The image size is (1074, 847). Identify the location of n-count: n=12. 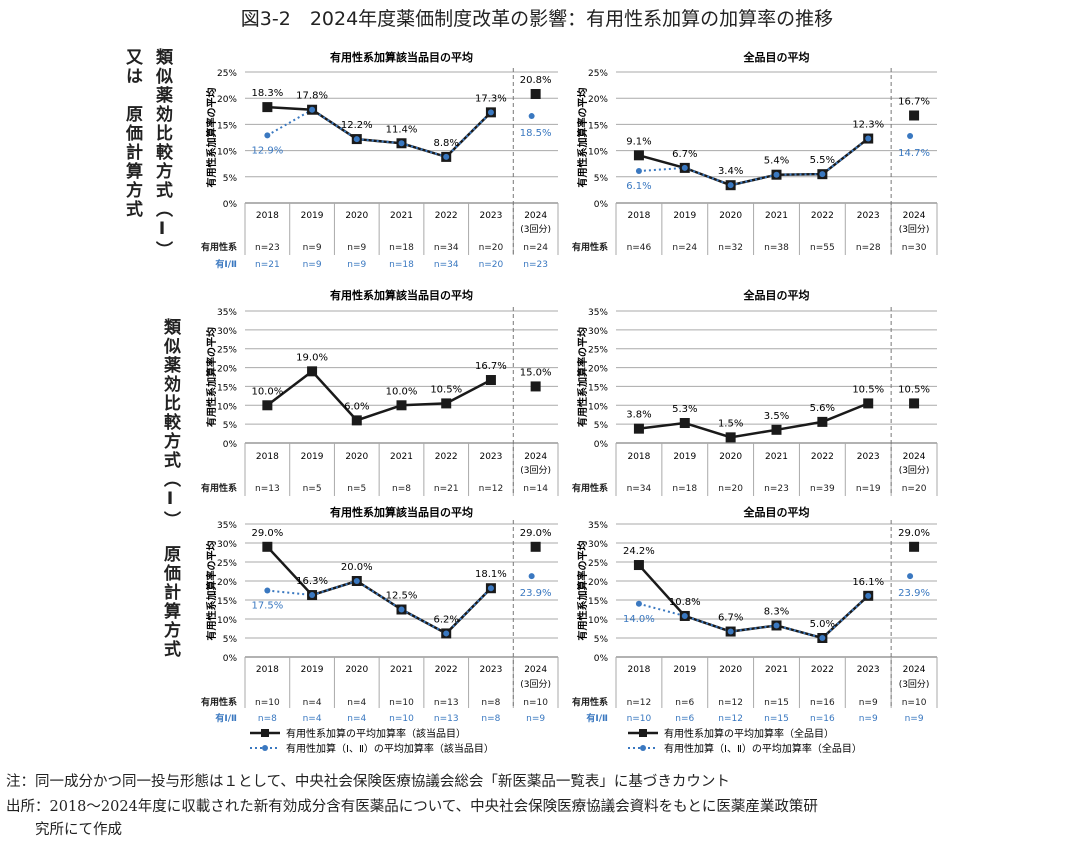
(639, 703).